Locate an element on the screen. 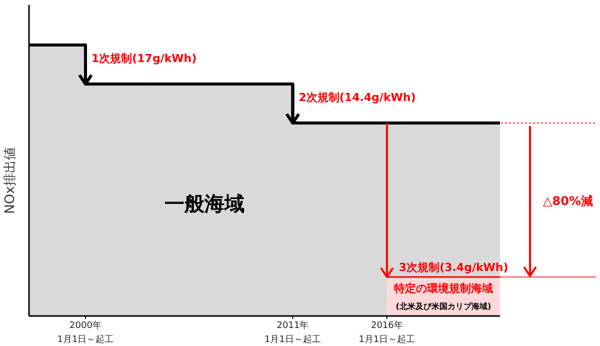 The height and width of the screenshot is (346, 600). annotation: 3次規制(3.4g/kWh) is located at coordinates (453, 267).